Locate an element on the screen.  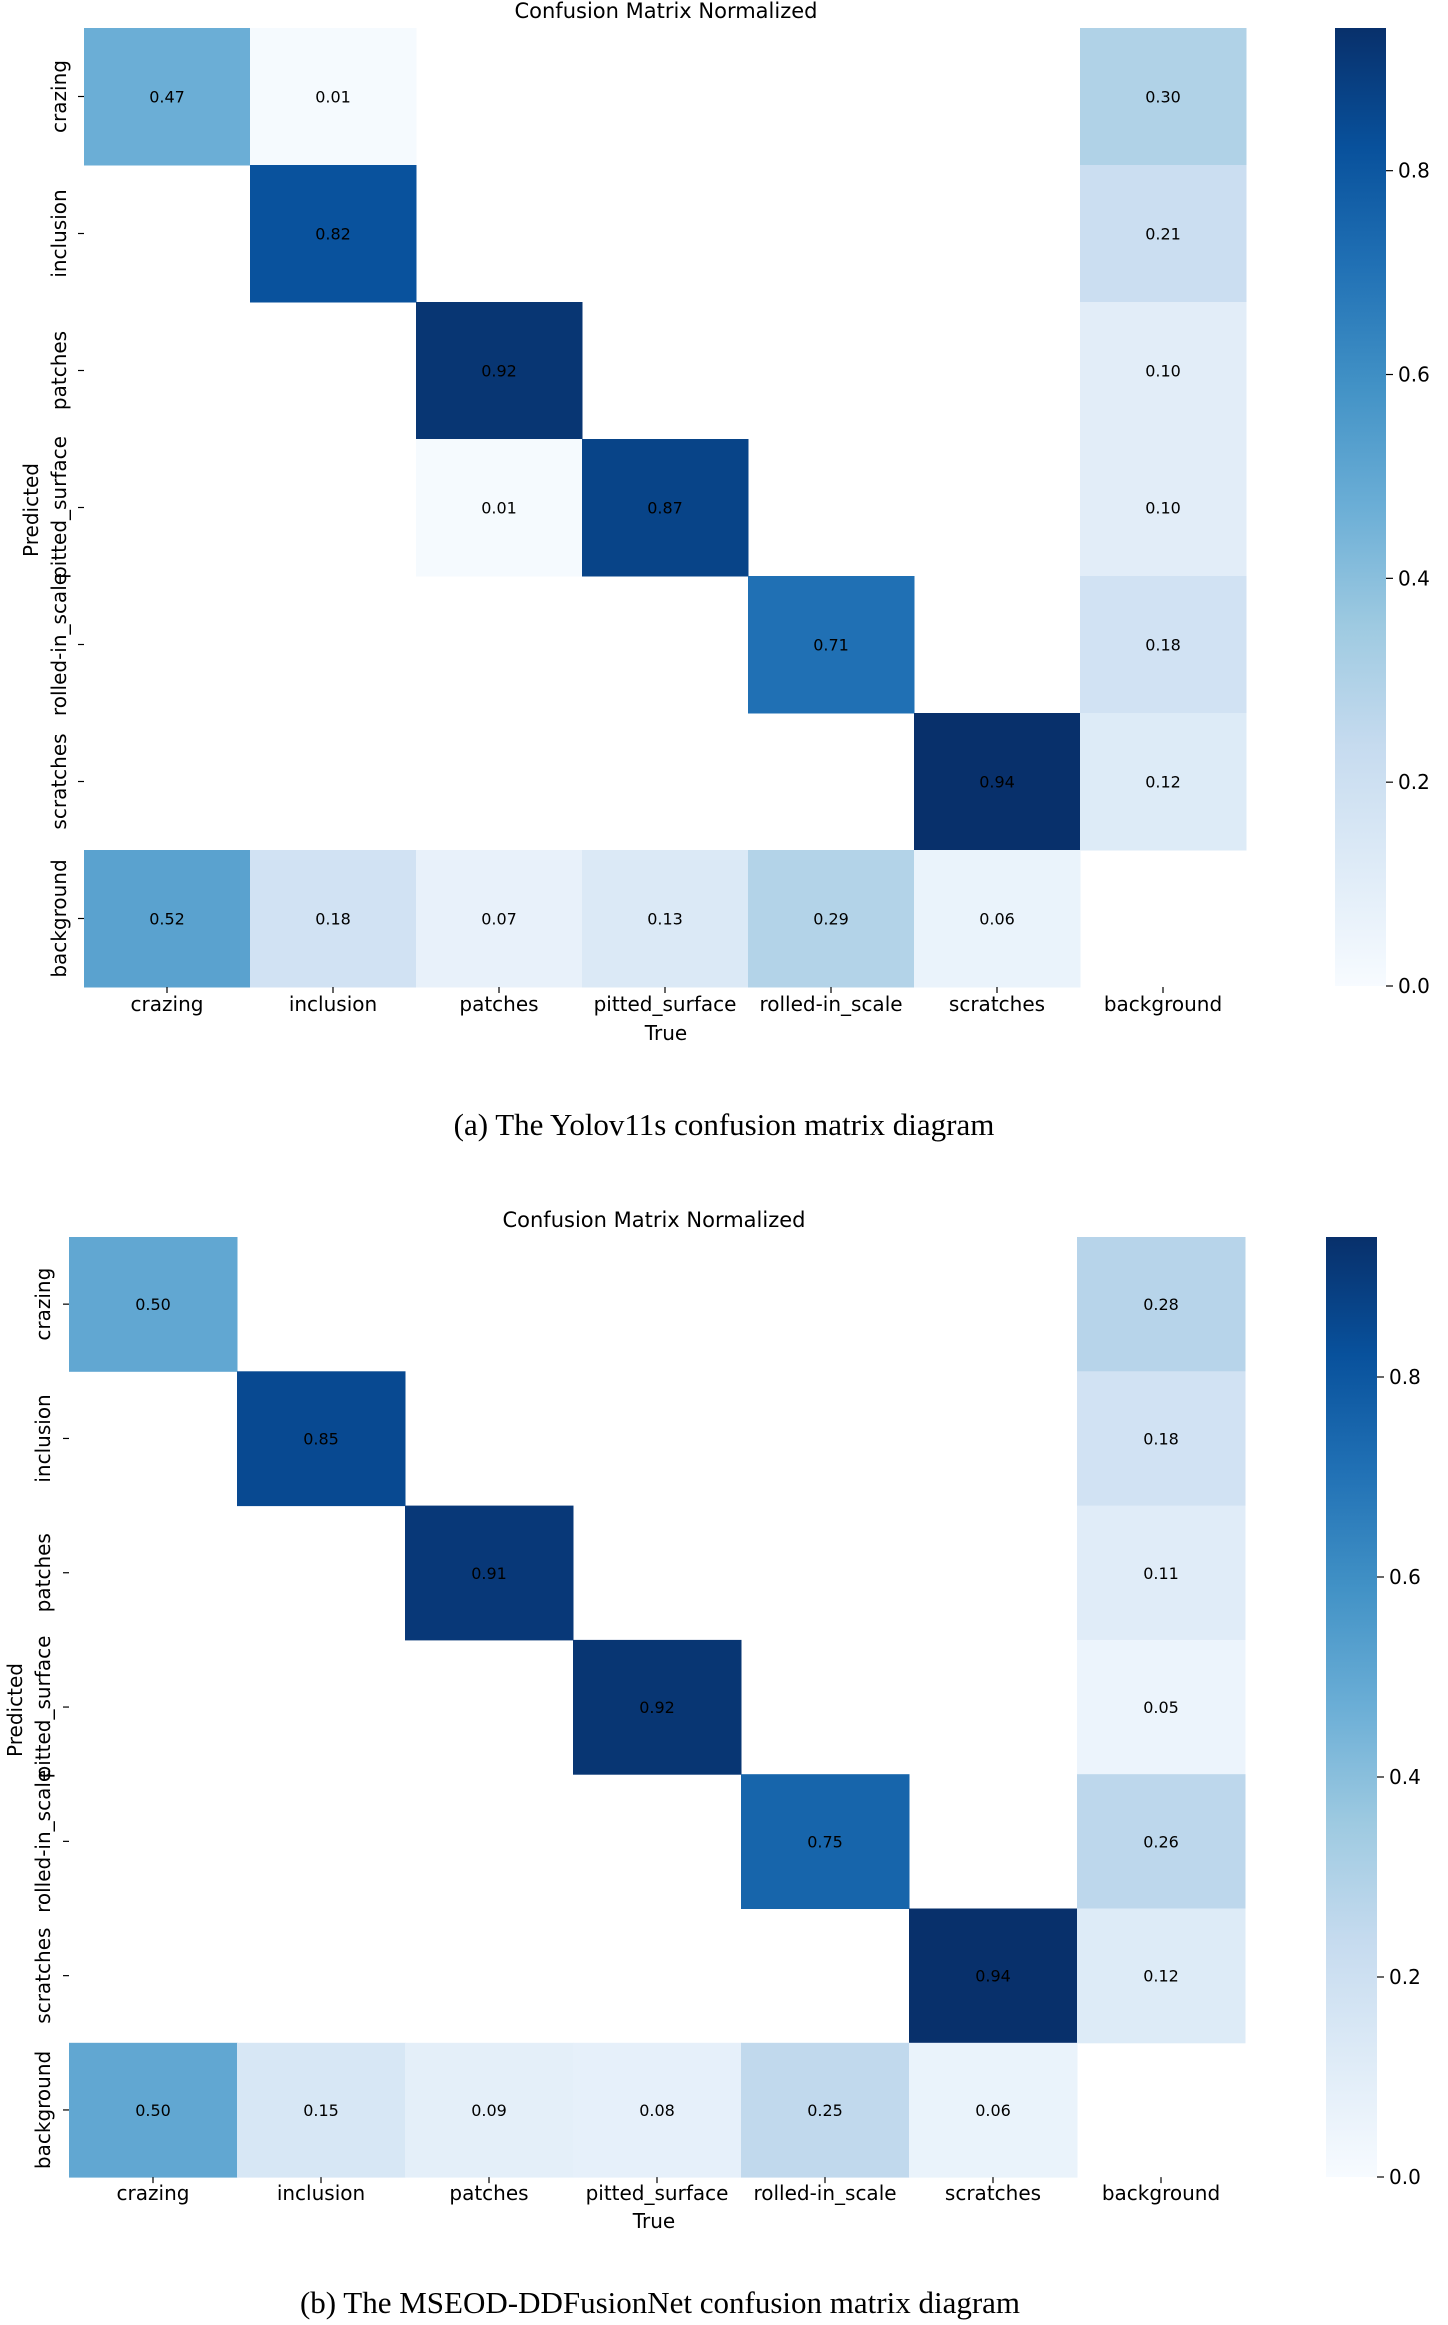
cell-value-label: 0.28 is located at coordinates (1161, 1304).